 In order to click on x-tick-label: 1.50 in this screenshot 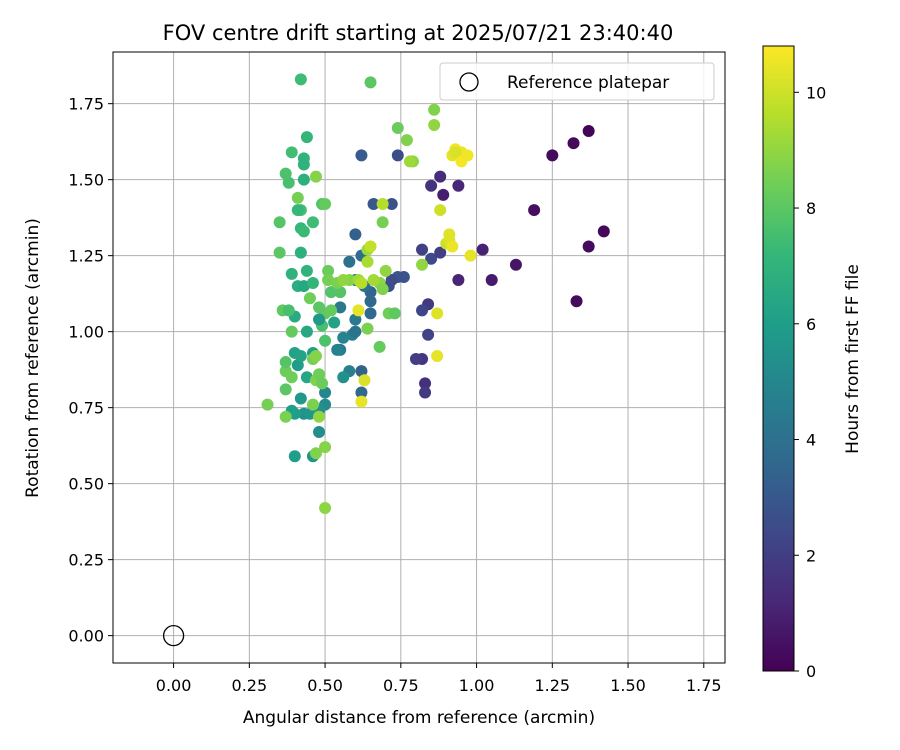, I will do `click(628, 685)`.